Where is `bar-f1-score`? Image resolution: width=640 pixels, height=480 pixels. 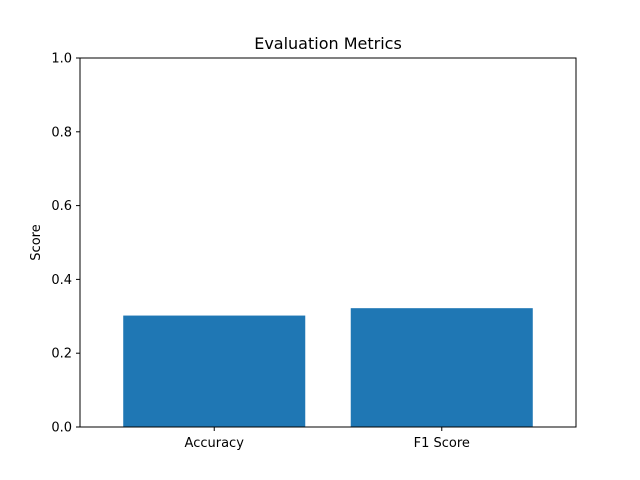
bar-f1-score is located at coordinates (441, 367).